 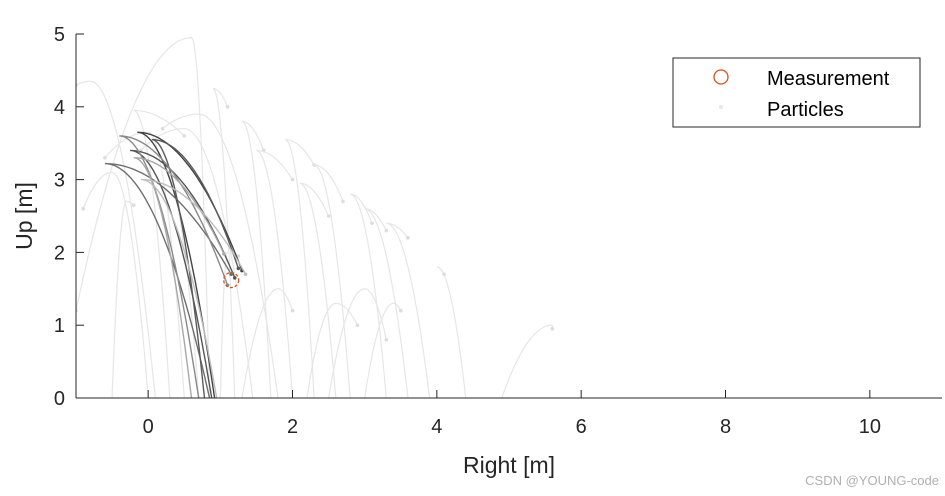 What do you see at coordinates (59, 108) in the screenshot?
I see `y-tick-label: 4` at bounding box center [59, 108].